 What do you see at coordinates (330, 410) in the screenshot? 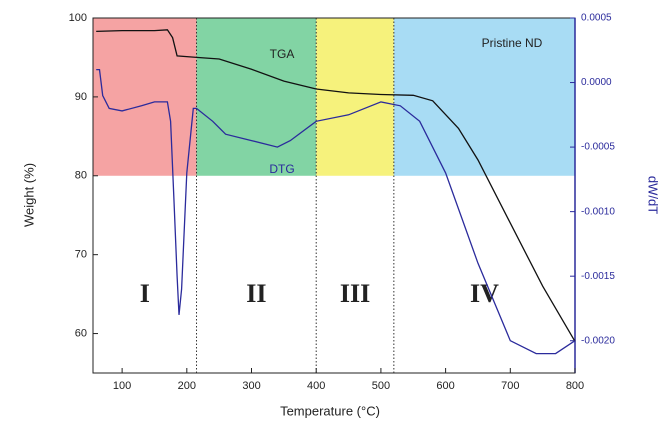
I see `x-axis-label: Temperature (°C)` at bounding box center [330, 410].